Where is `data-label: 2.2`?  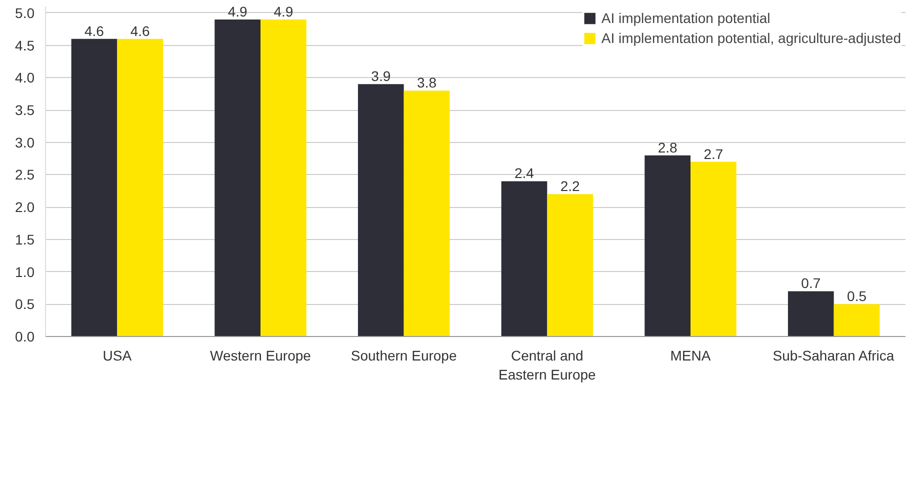
data-label: 2.2 is located at coordinates (570, 186).